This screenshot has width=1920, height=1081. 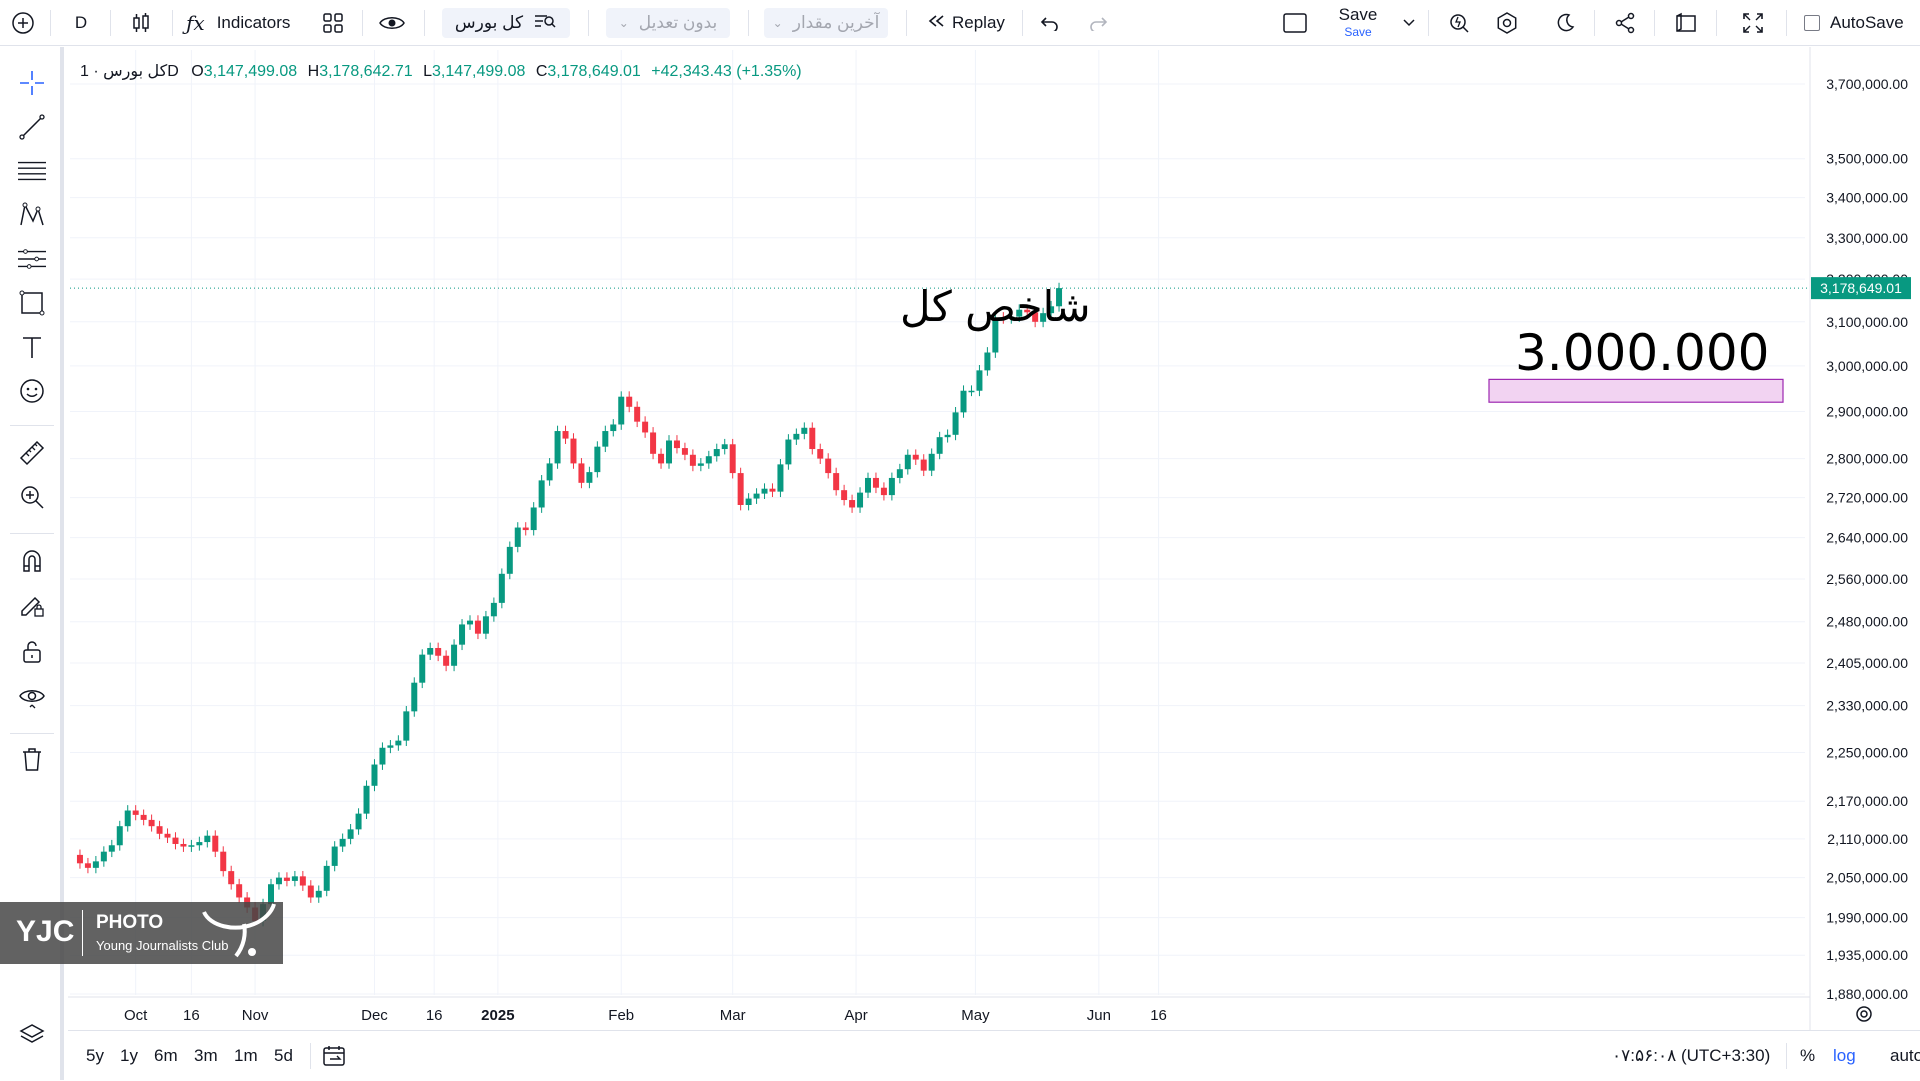 What do you see at coordinates (1859, 23) in the screenshot?
I see `autosave-toggle: AutoSave` at bounding box center [1859, 23].